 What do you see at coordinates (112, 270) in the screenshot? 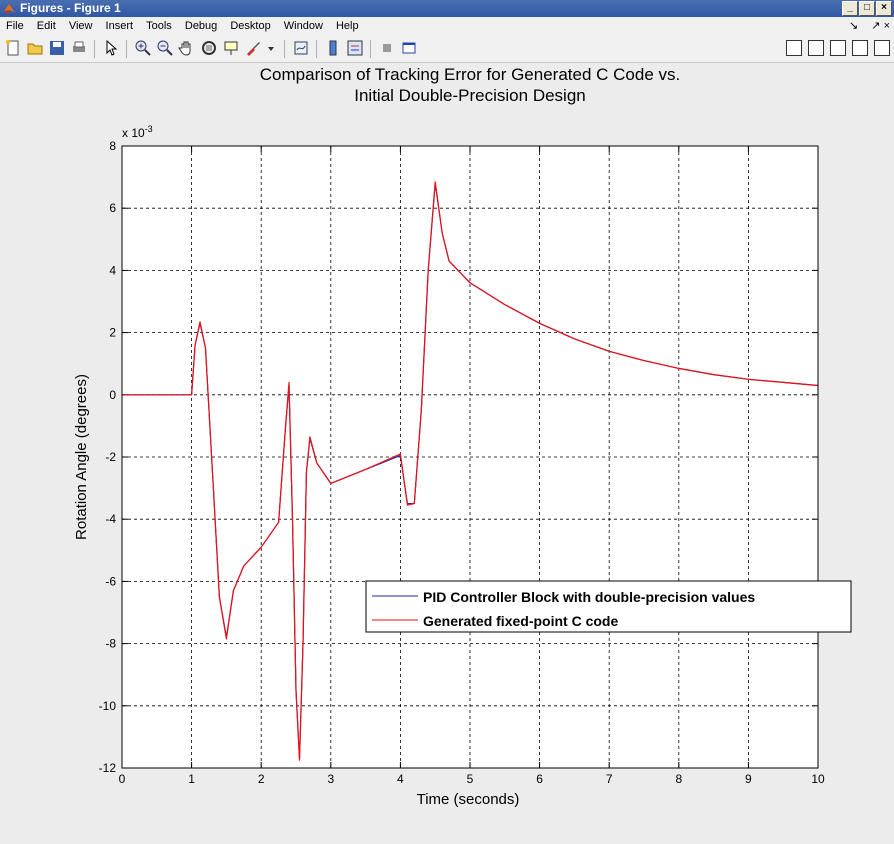
I see `y-tick-label: 4` at bounding box center [112, 270].